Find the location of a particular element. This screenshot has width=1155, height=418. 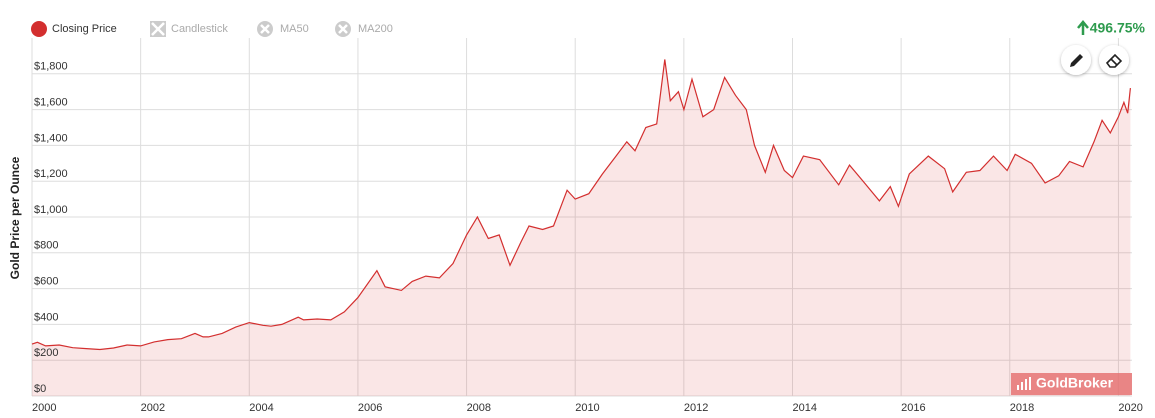

y-tick-label: $1,200 is located at coordinates (51, 174).